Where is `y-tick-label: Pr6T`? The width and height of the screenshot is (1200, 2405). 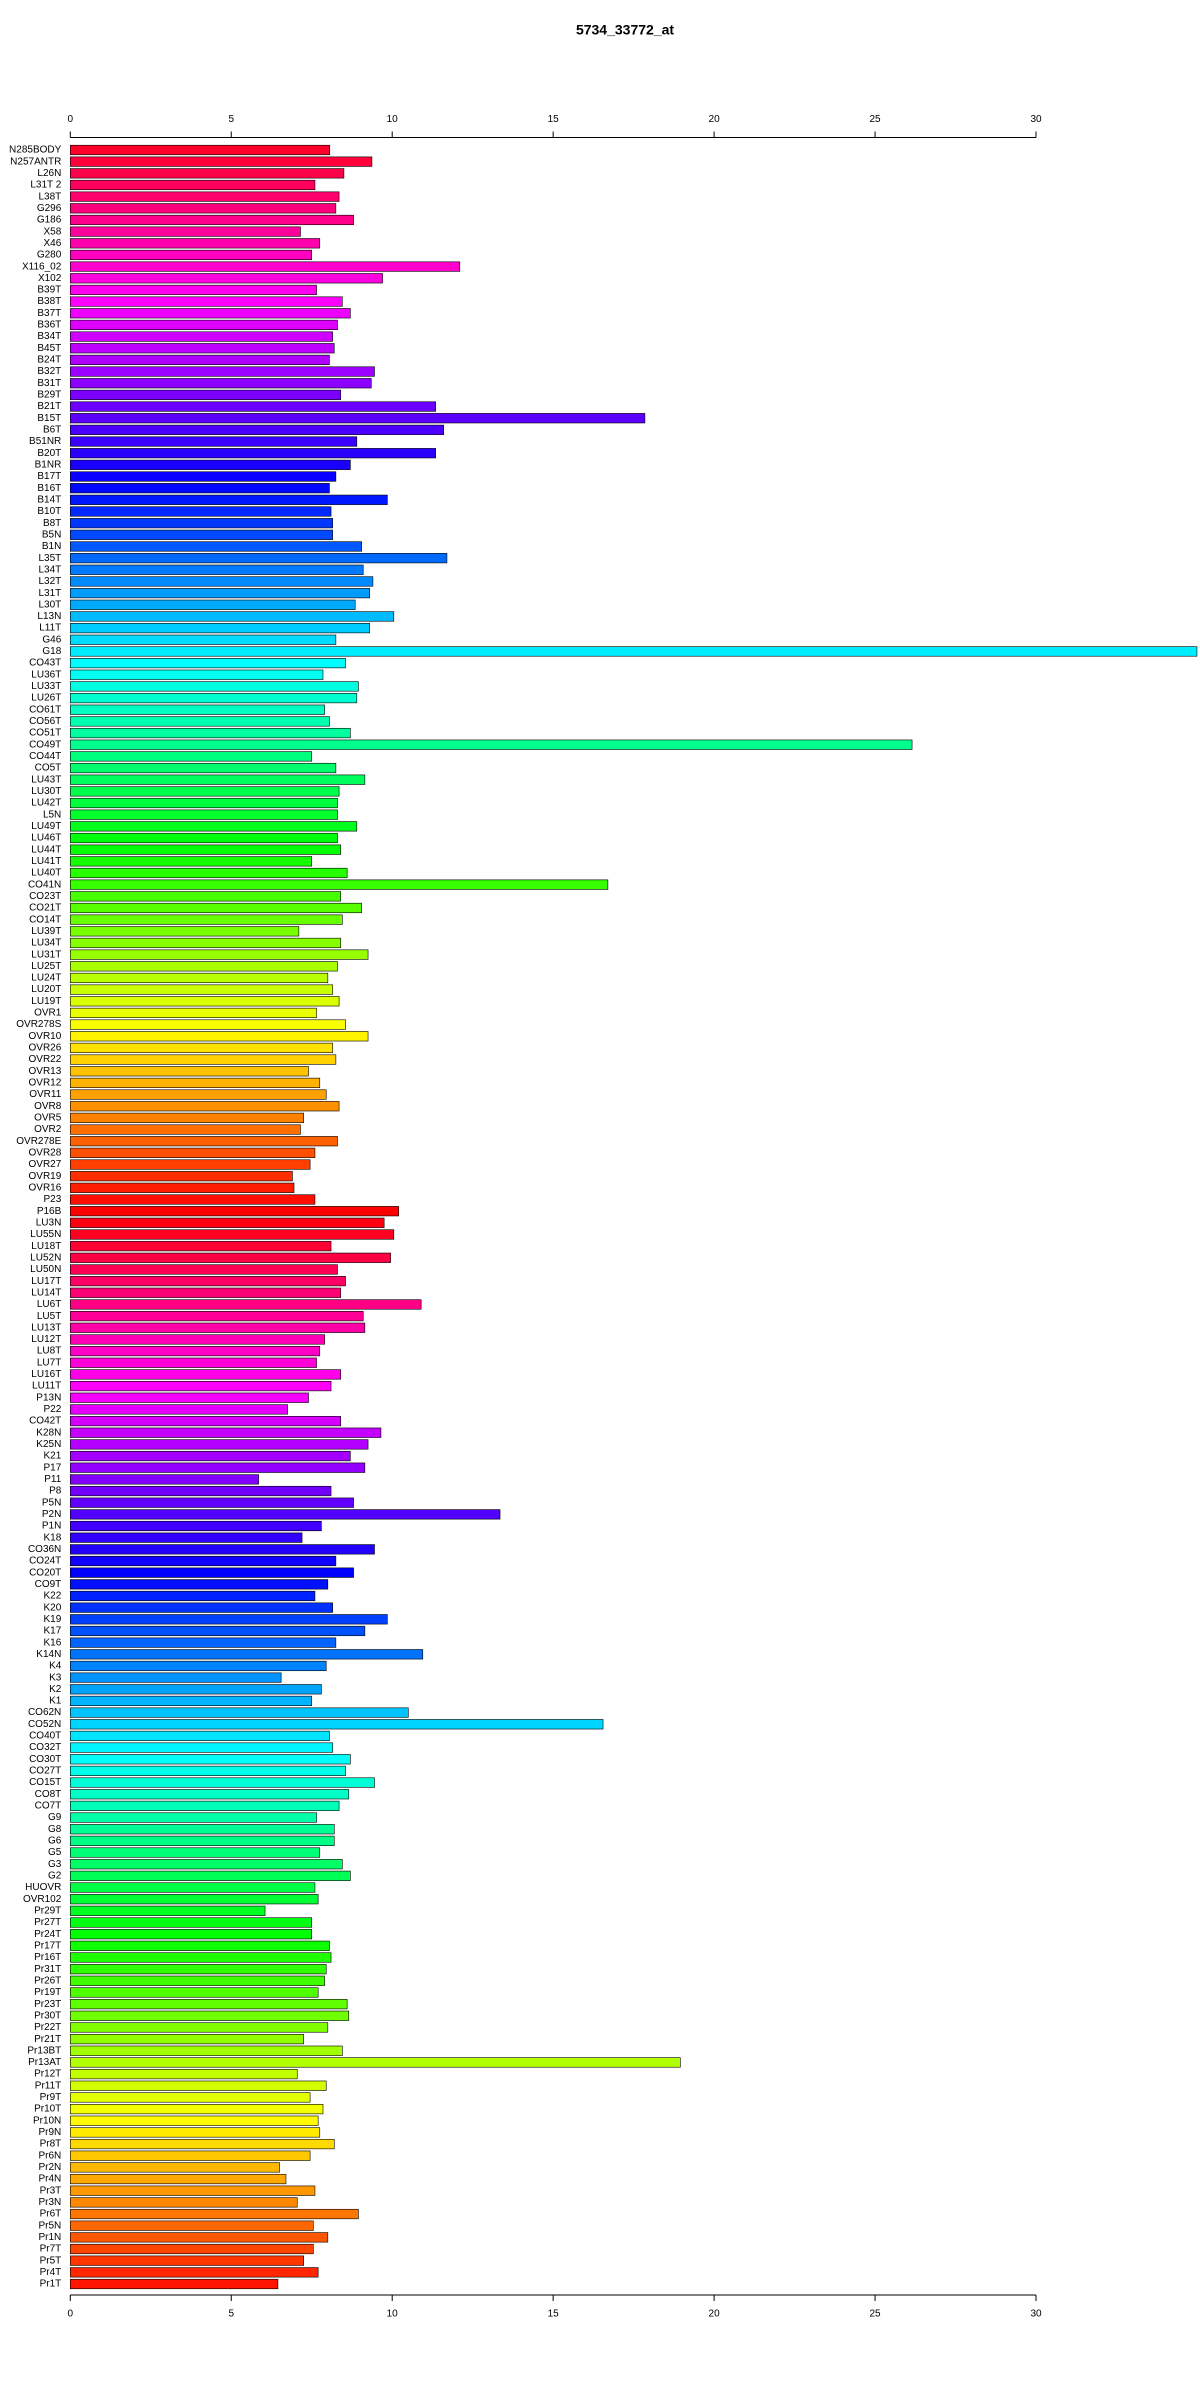
y-tick-label: Pr6T is located at coordinates (51, 2214).